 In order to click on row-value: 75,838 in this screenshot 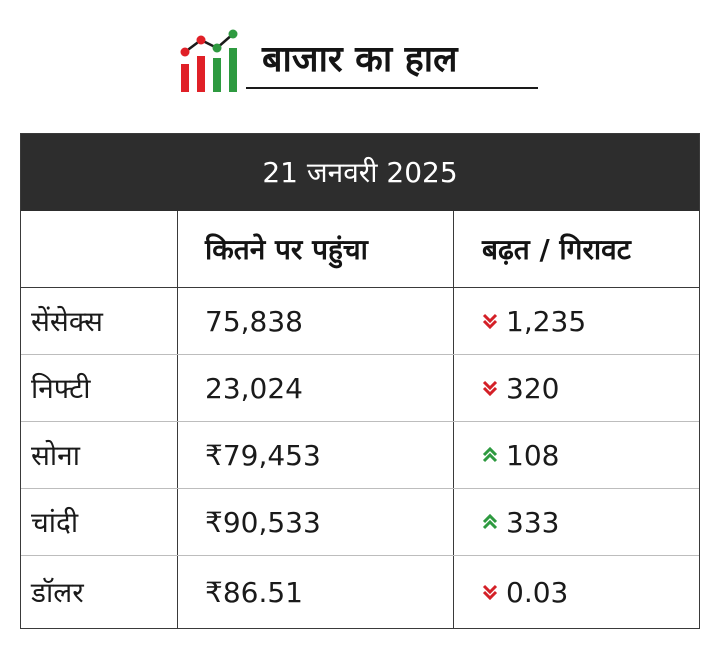, I will do `click(316, 321)`.